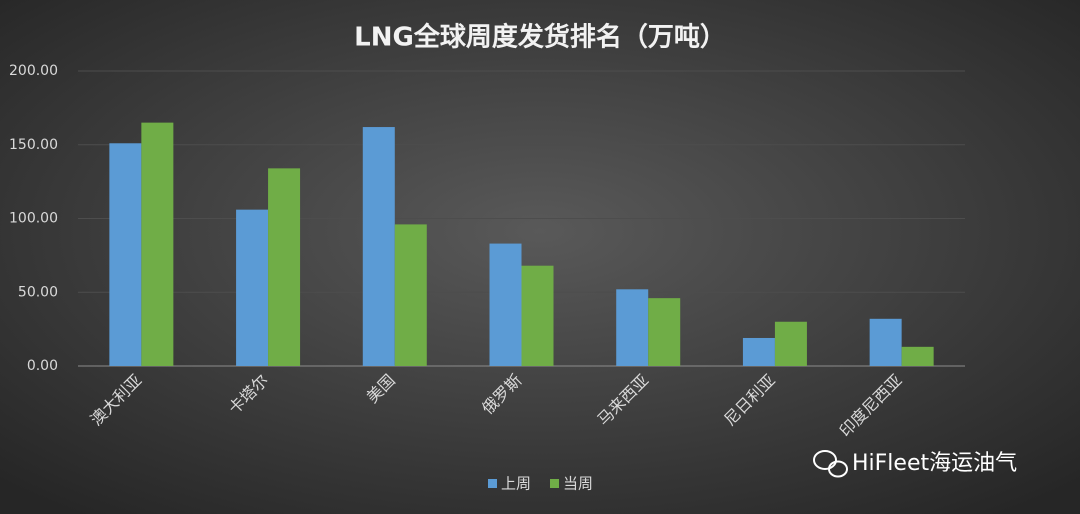 The image size is (1080, 514). Describe the element at coordinates (516, 484) in the screenshot. I see `legend-label: 上周` at that location.